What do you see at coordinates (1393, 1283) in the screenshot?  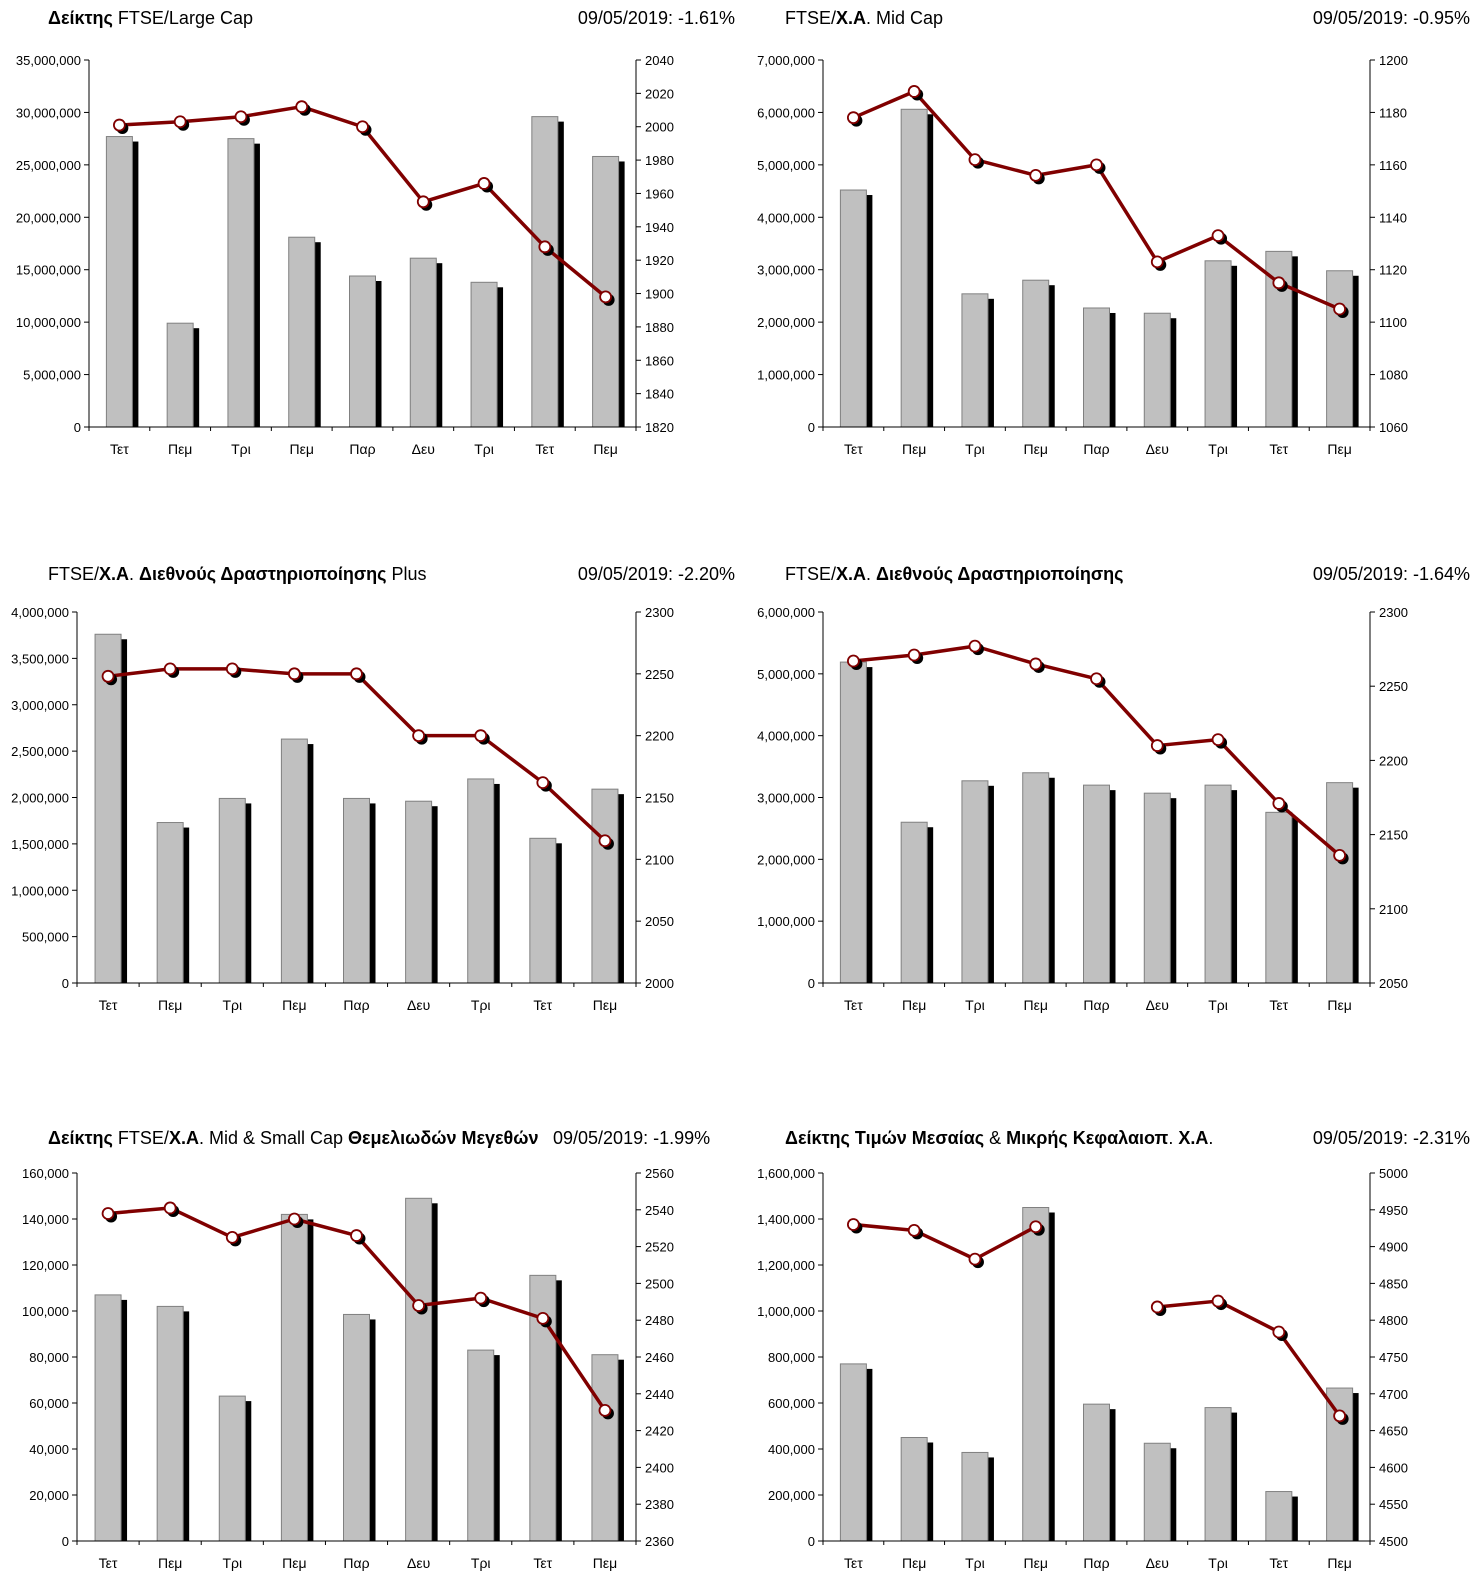 I see `right-tick-label: 4850` at bounding box center [1393, 1283].